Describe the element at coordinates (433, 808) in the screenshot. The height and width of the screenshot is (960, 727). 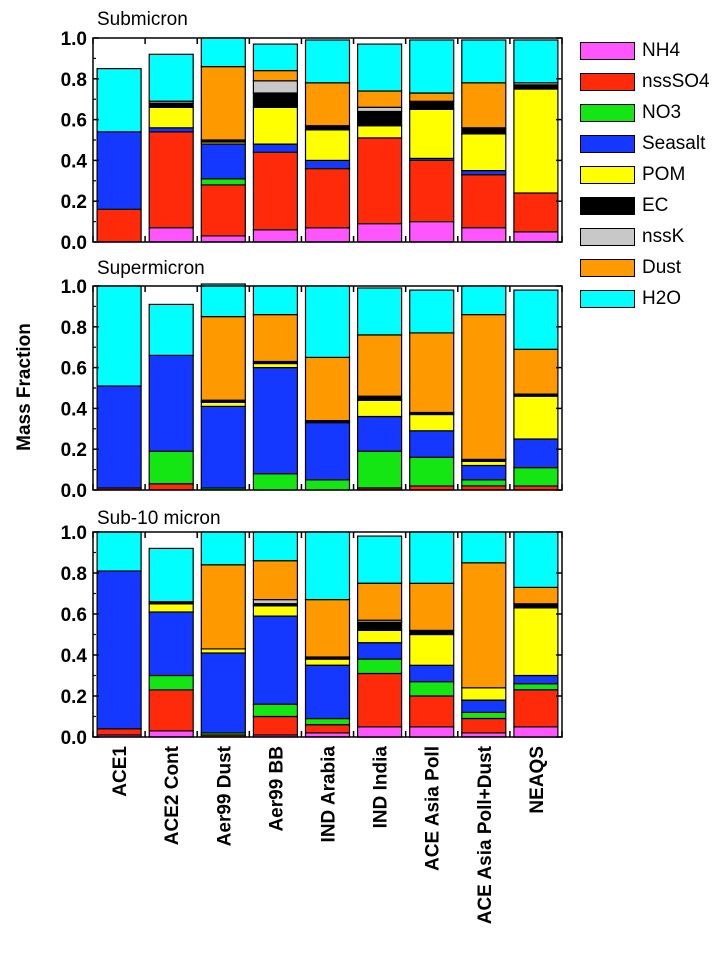
I see `x-category-label: ACE Asia Poll` at that location.